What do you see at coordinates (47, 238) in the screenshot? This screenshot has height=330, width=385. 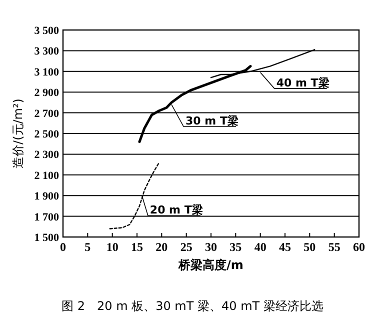 I see `y-tick-label: 1 500` at bounding box center [47, 238].